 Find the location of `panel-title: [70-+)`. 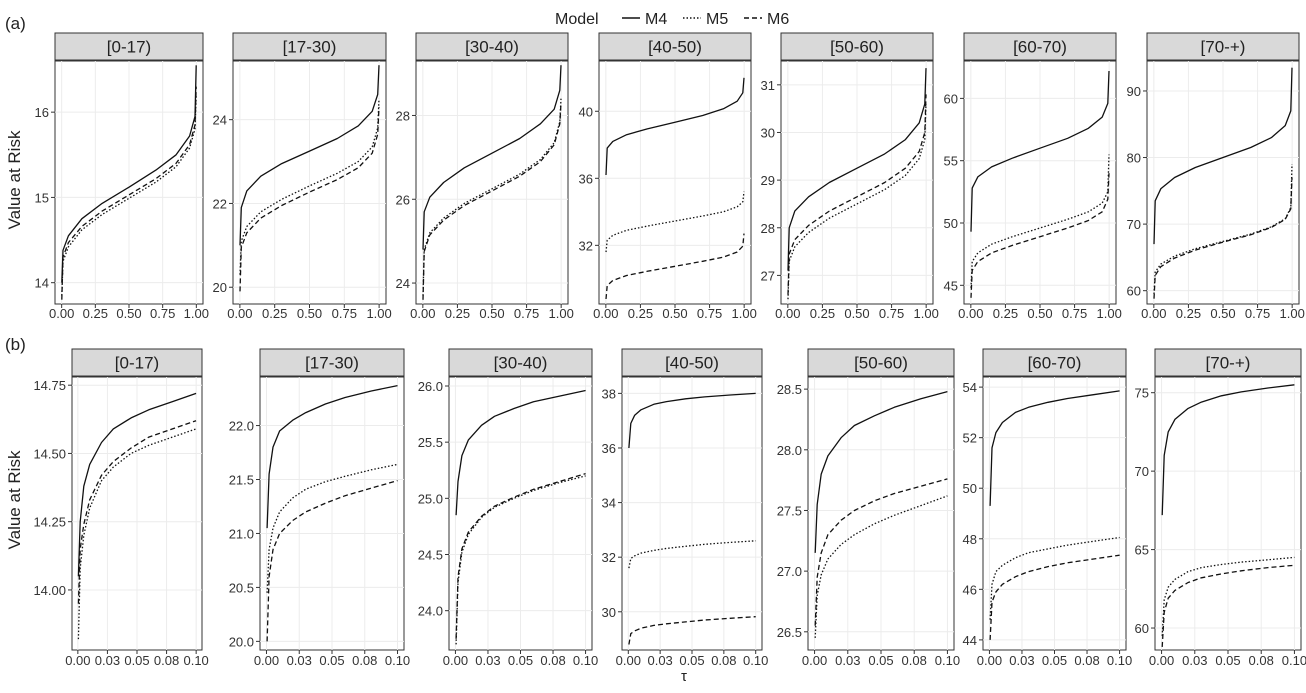

panel-title: [70-+) is located at coordinates (1228, 363).